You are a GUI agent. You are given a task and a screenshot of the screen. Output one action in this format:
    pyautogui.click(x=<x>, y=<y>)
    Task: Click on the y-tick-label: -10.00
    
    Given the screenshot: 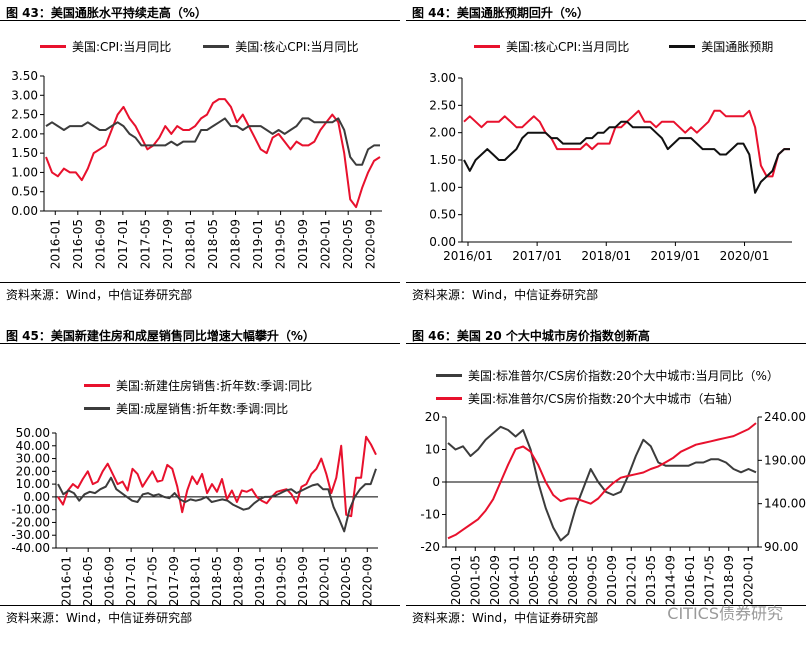 What is the action you would take?
    pyautogui.click(x=30, y=510)
    